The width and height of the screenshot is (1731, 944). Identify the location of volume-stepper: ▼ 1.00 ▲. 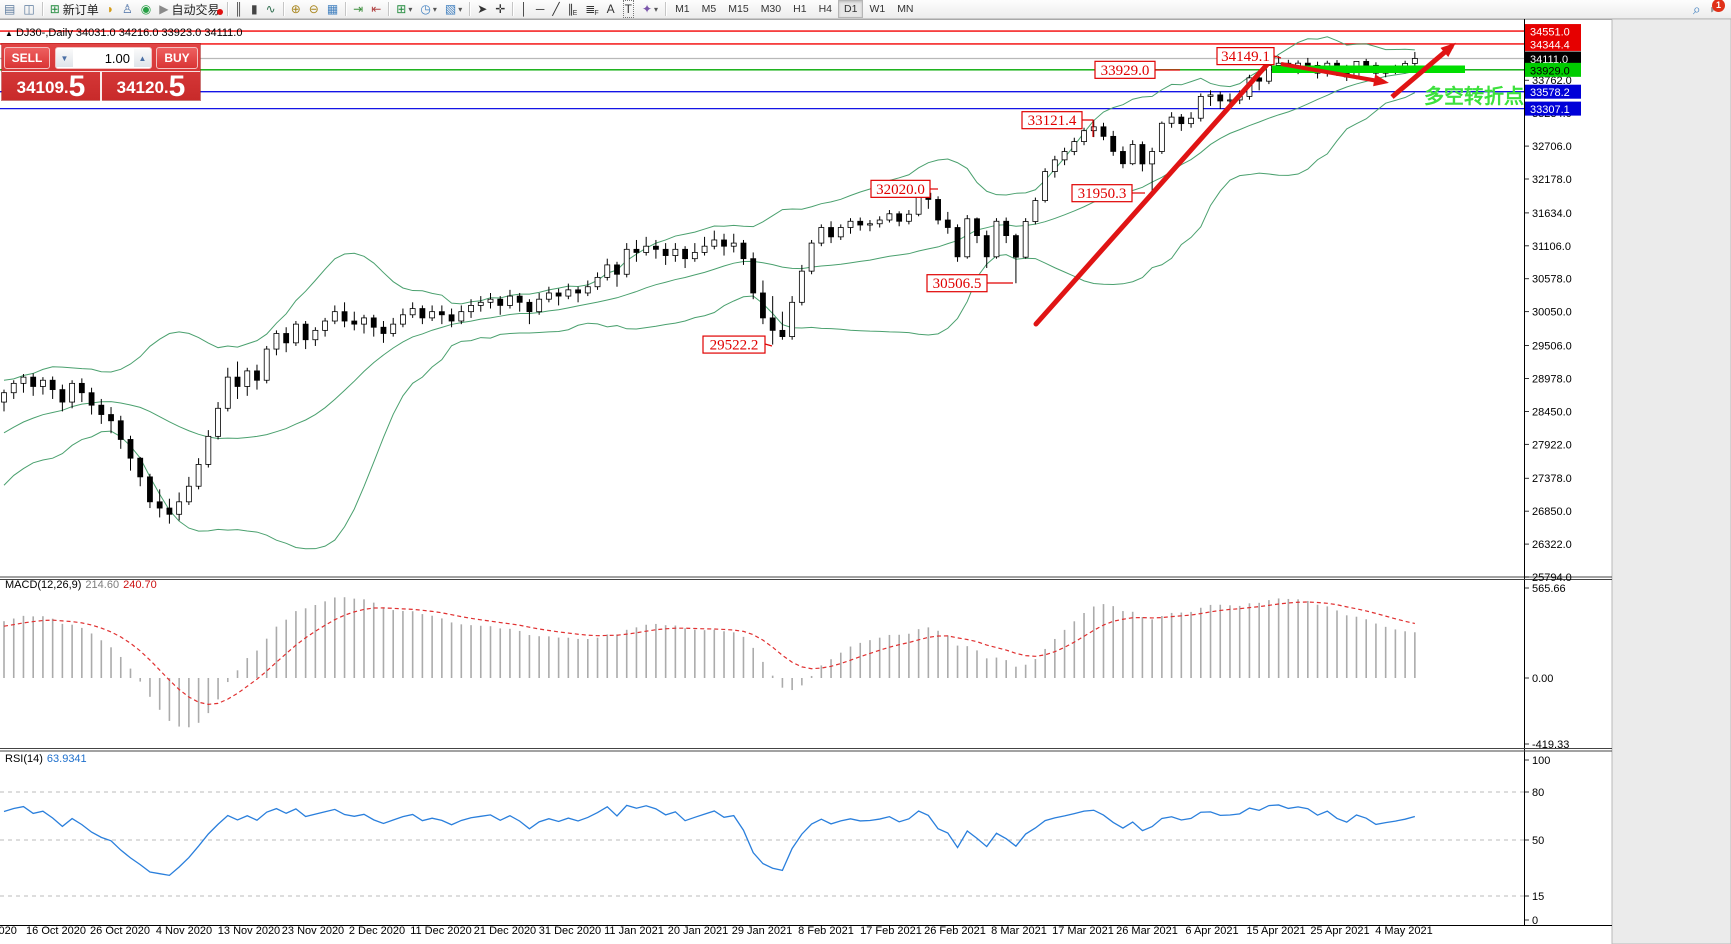
(103, 58).